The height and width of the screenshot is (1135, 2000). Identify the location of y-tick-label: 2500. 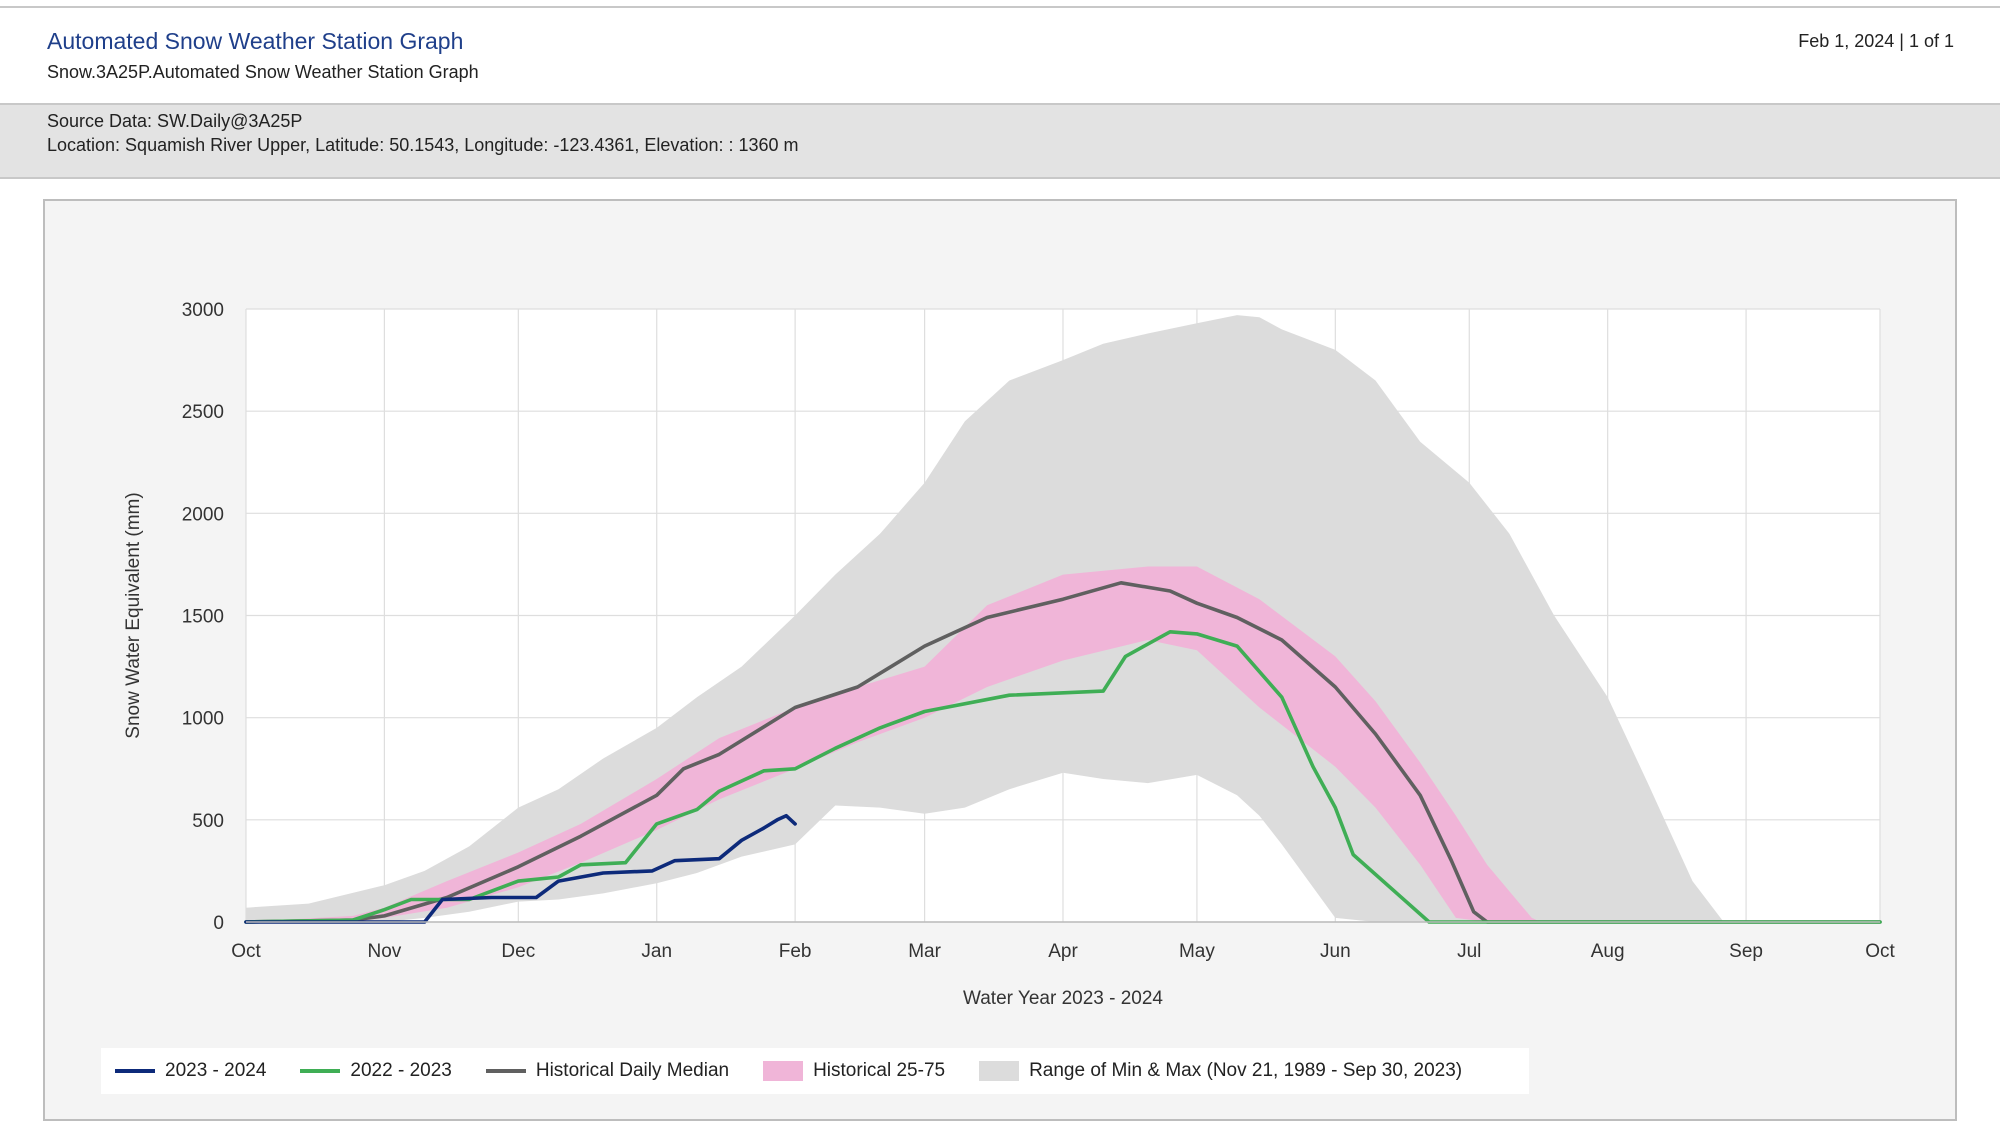
(203, 412).